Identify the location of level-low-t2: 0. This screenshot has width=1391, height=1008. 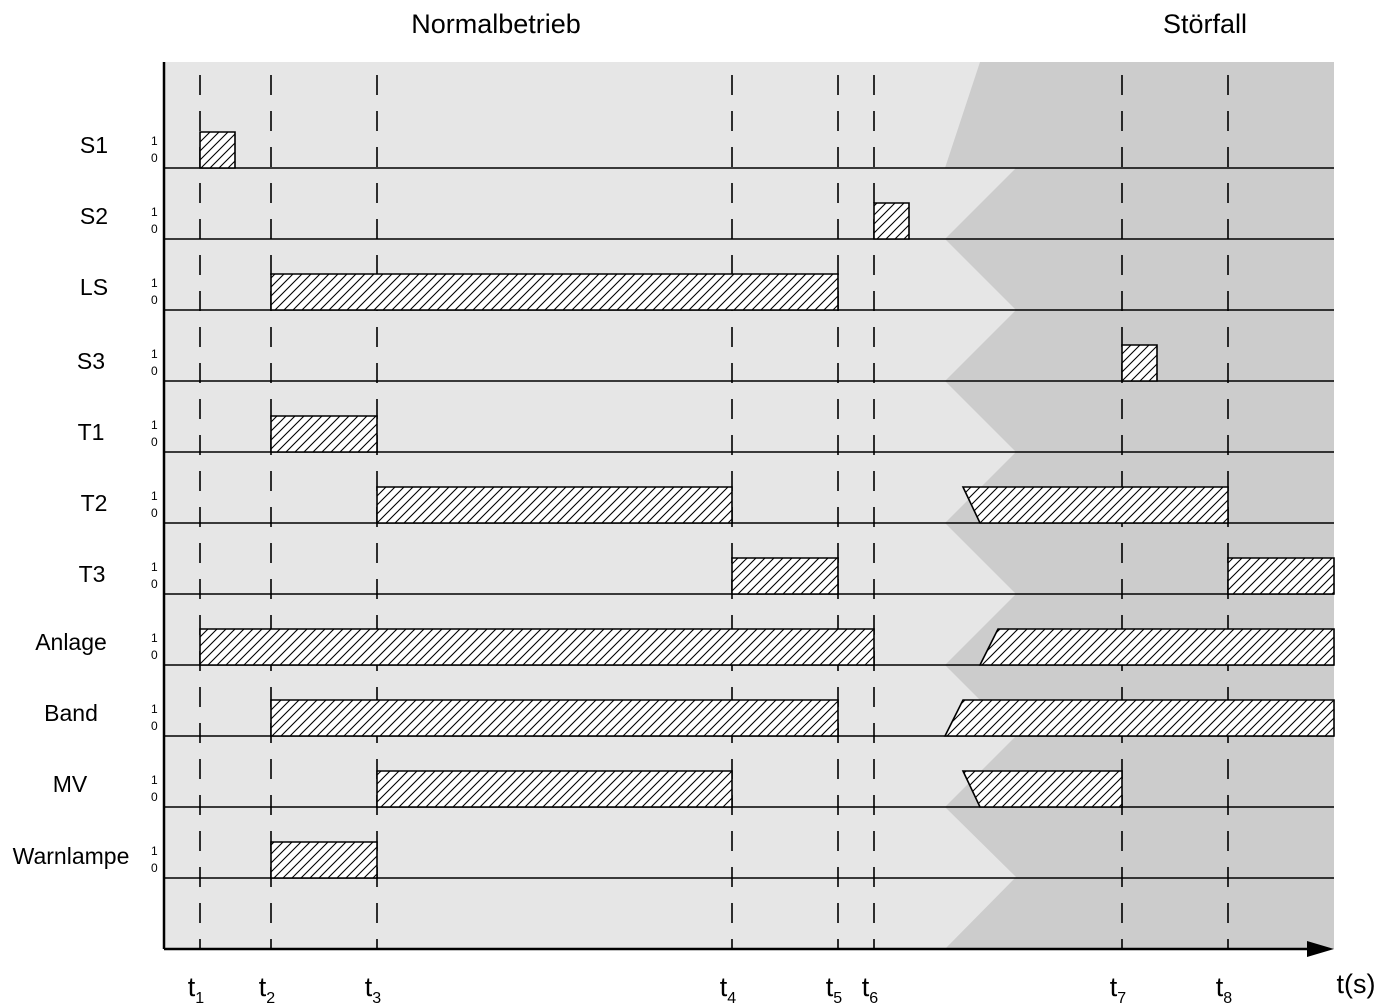
(154, 513).